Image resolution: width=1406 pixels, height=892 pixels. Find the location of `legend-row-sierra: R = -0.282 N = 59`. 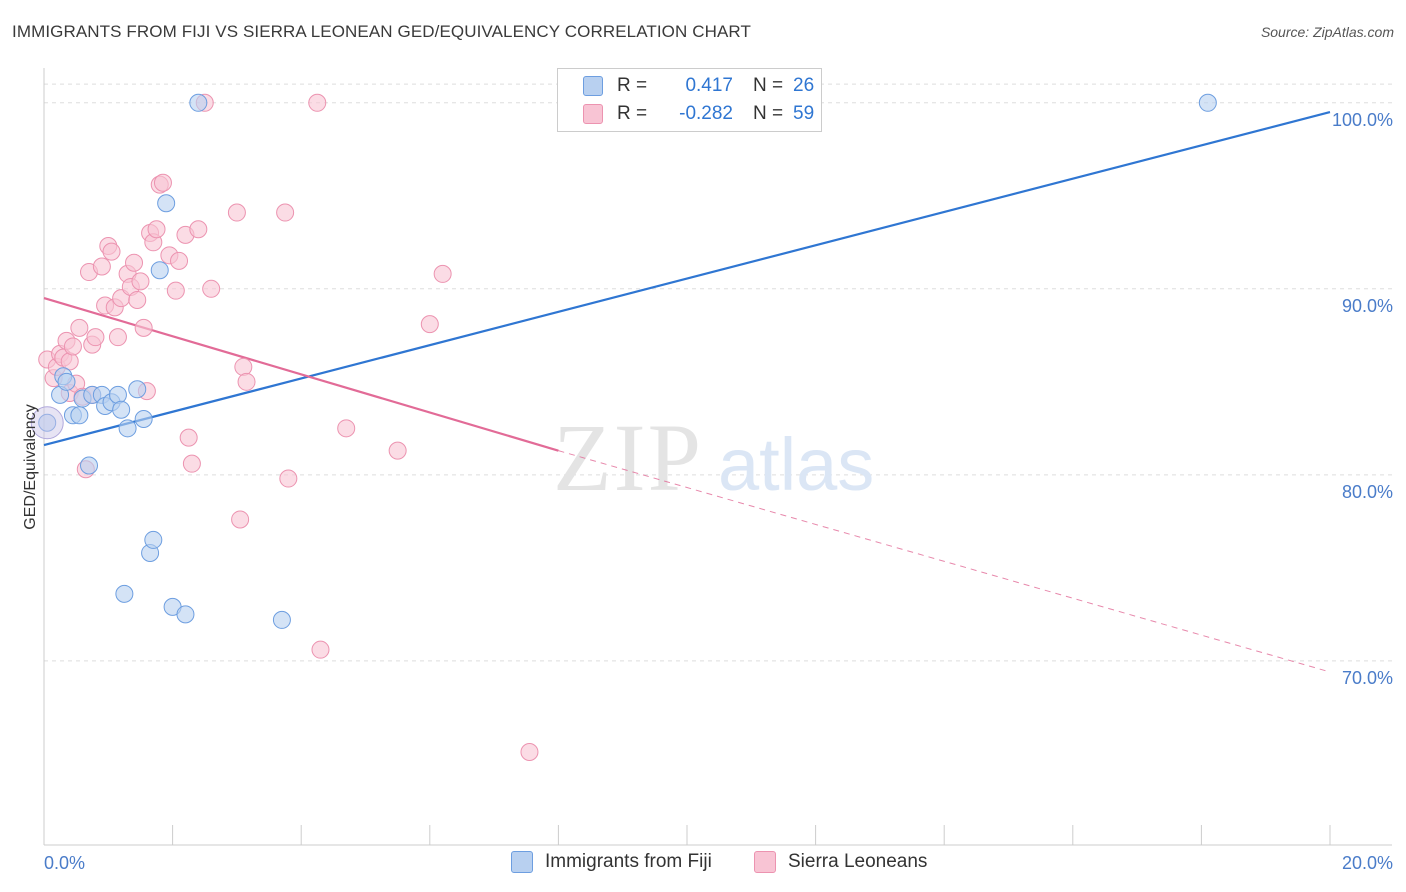

legend-row-sierra: R = -0.282 N = 59 is located at coordinates (686, 114).